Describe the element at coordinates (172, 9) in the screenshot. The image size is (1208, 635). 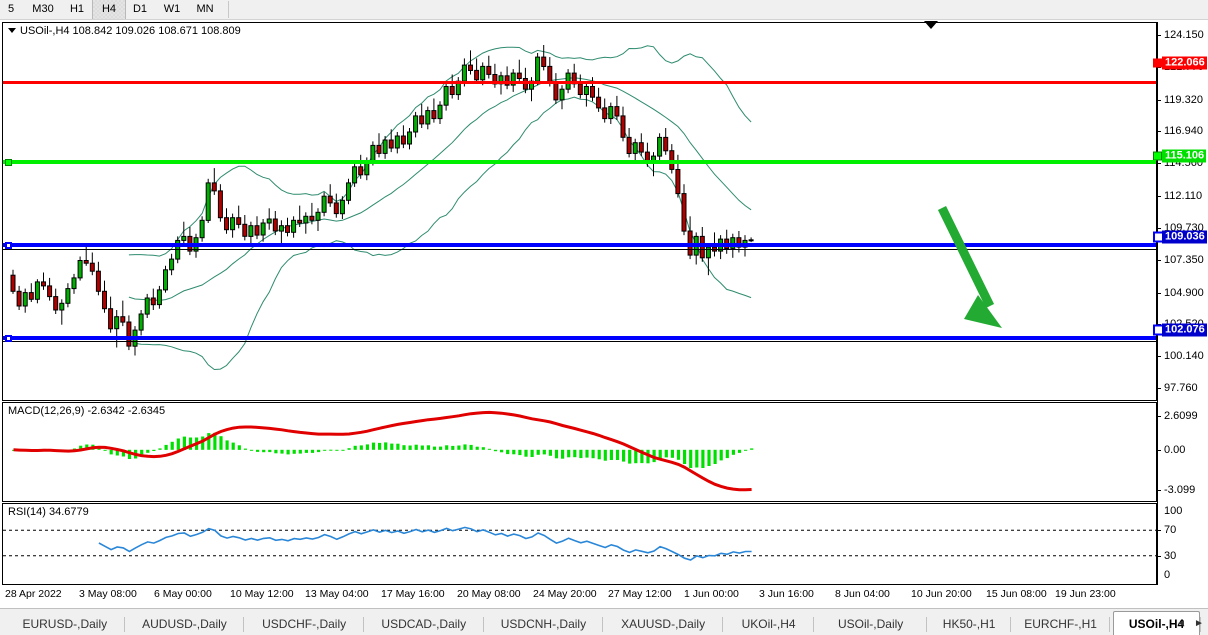
I see `timeframe-button-w1: W1` at that location.